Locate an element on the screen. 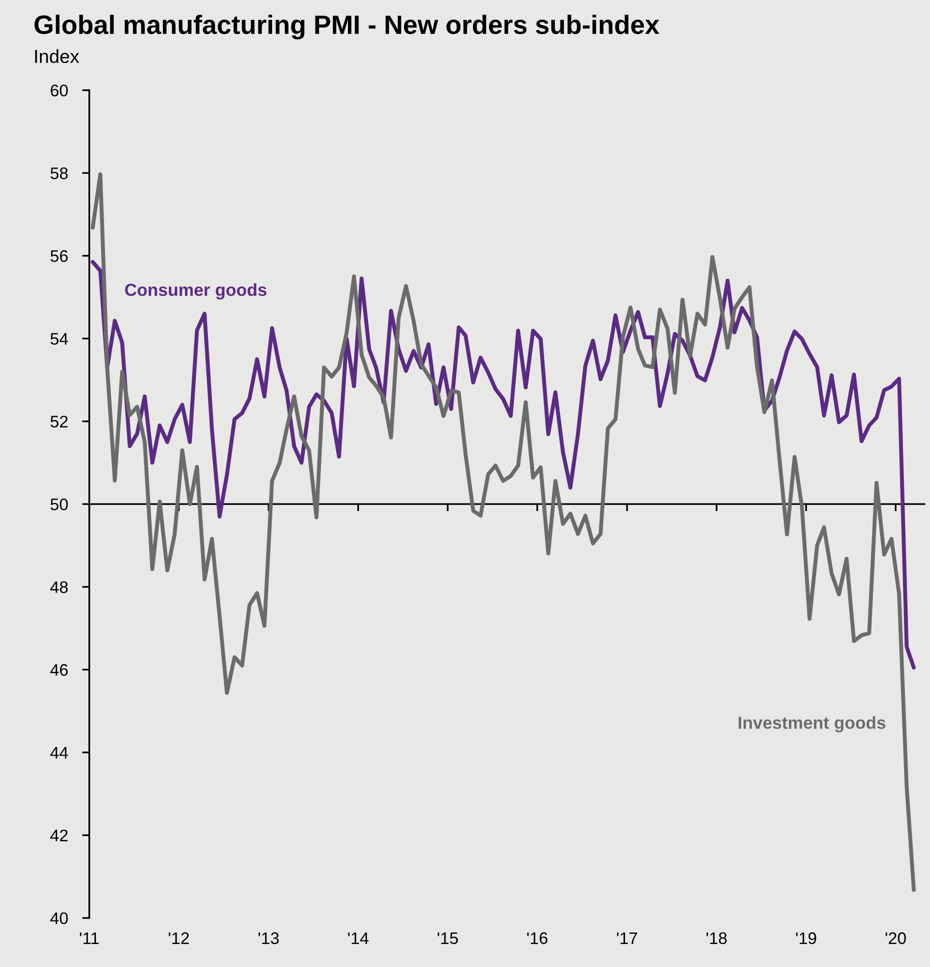 The width and height of the screenshot is (930, 967). y-tick-label: 42 is located at coordinates (59, 836).